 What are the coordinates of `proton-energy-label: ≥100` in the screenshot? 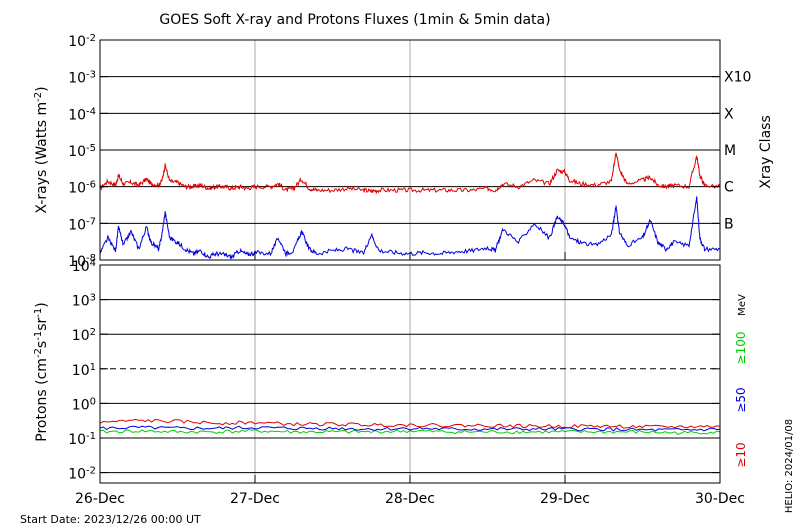 It's located at (741, 348).